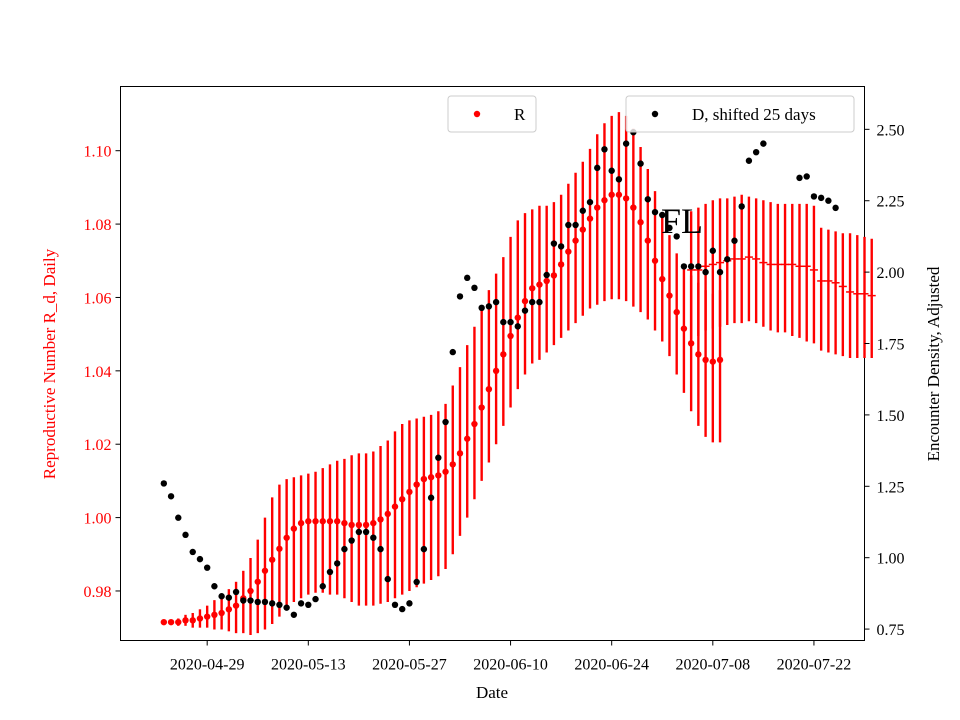 The image size is (960, 720). I want to click on y-left-axis-label: Reproductive Number R_d, Daily, so click(49, 363).